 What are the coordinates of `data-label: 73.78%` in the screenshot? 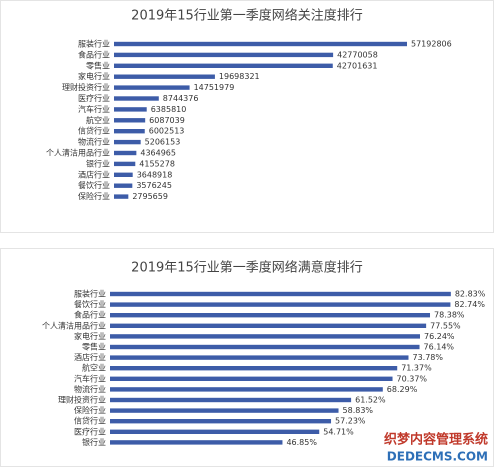 It's located at (427, 357).